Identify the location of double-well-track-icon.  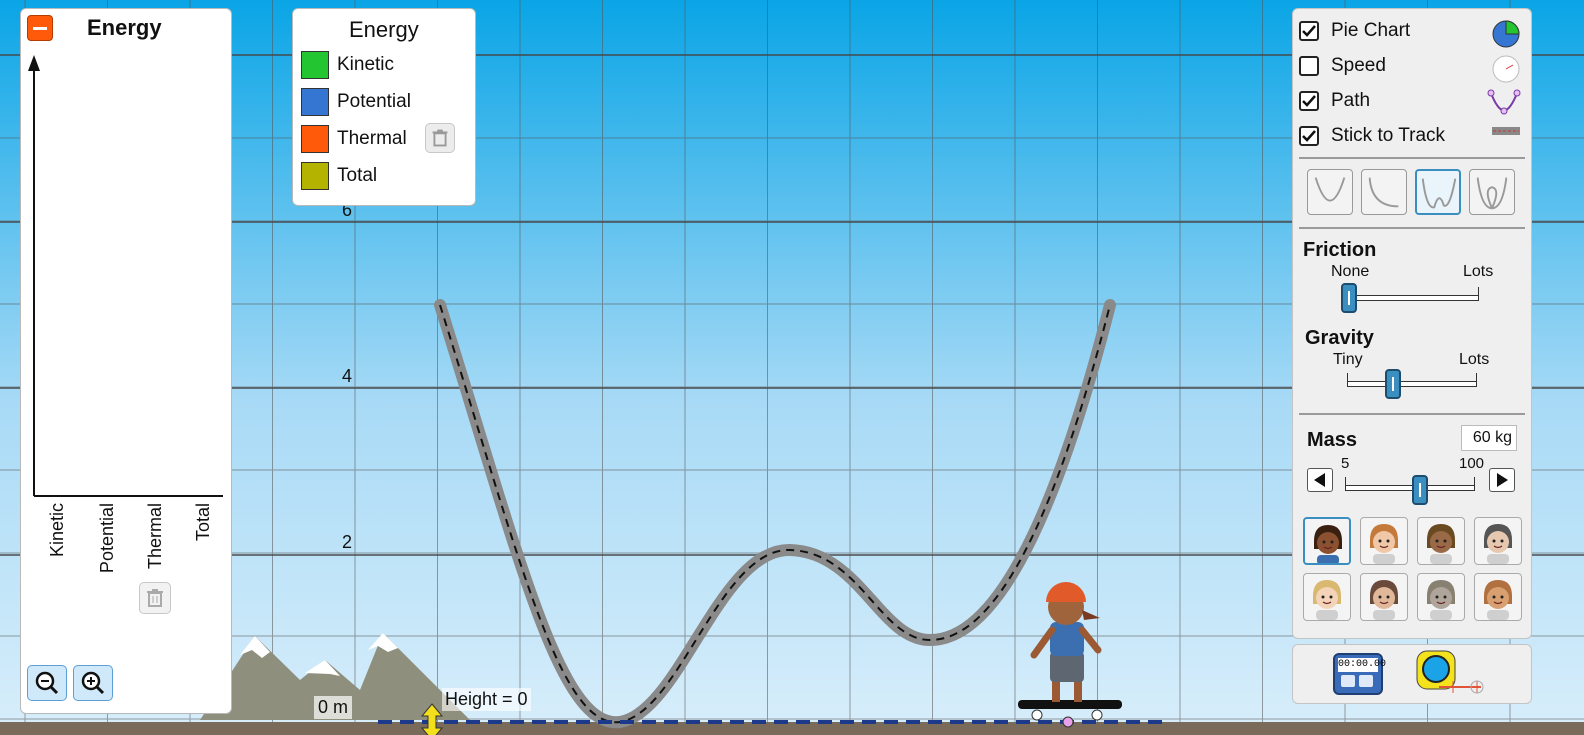
(1439, 193).